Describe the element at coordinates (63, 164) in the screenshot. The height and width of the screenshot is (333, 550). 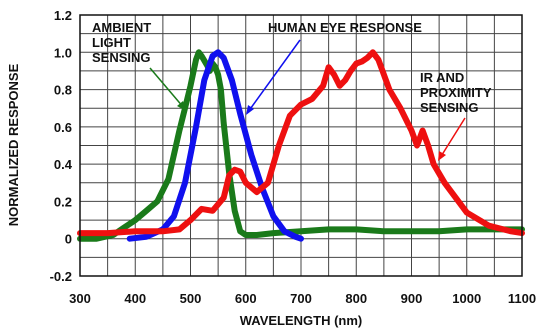
I see `y-tick-label: 0.4` at that location.